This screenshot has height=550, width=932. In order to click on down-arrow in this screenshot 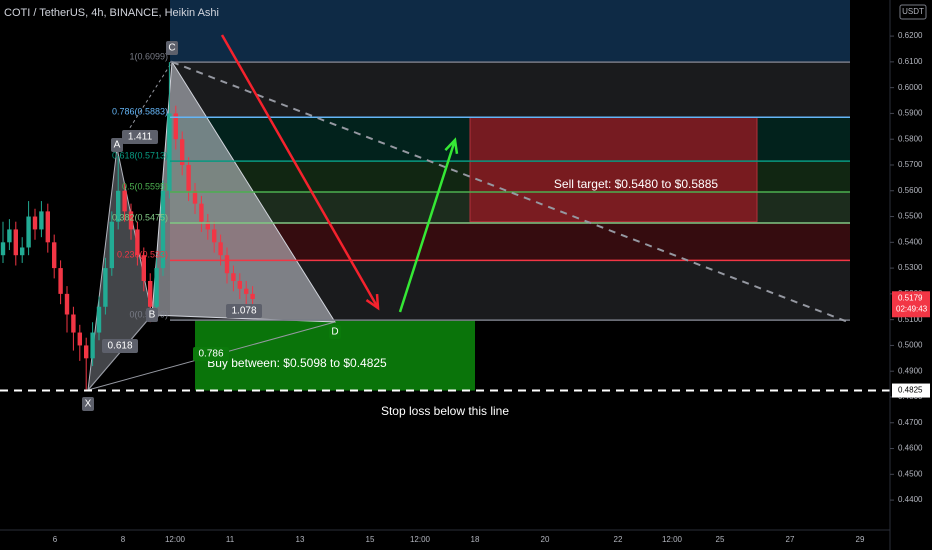, I will do `click(300, 171)`.